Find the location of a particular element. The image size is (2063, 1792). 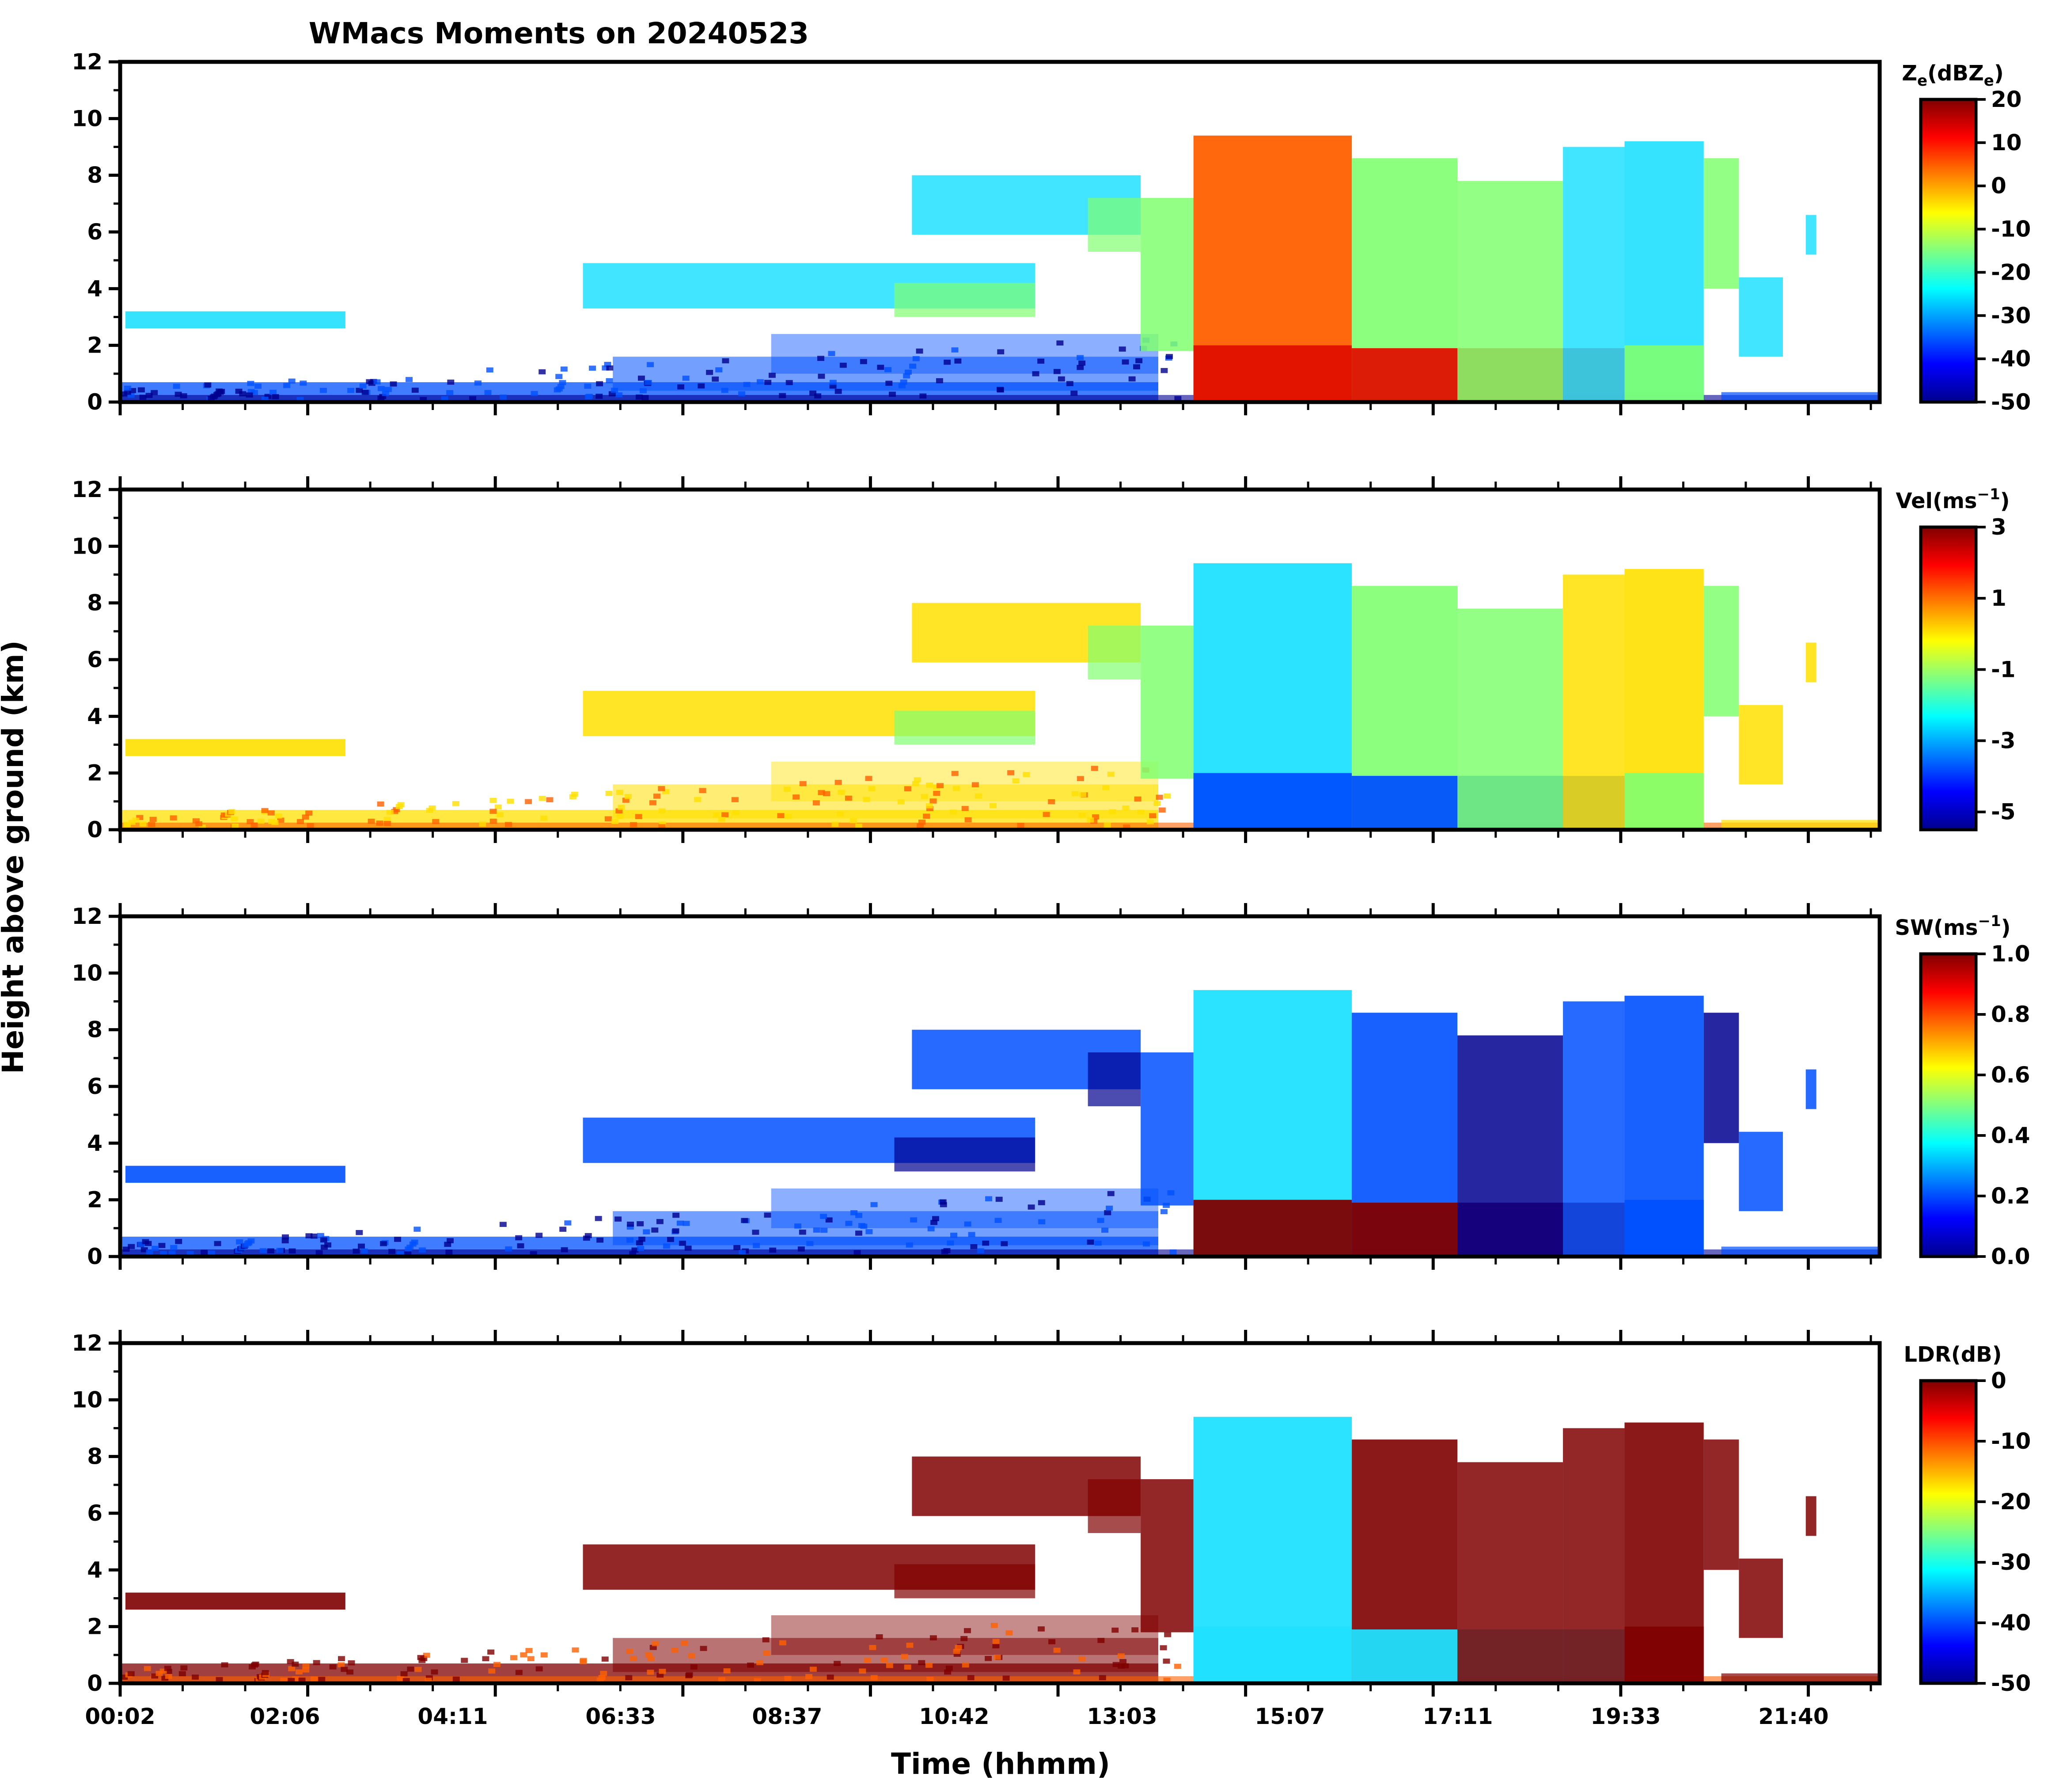

anvil is located at coordinates (1721, 1504).